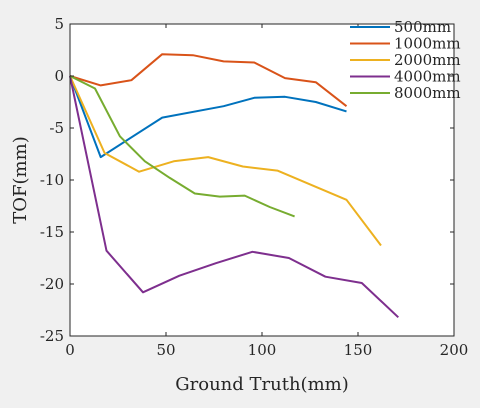 The height and width of the screenshot is (408, 480). I want to click on x-tick-label: 200, so click(454, 350).